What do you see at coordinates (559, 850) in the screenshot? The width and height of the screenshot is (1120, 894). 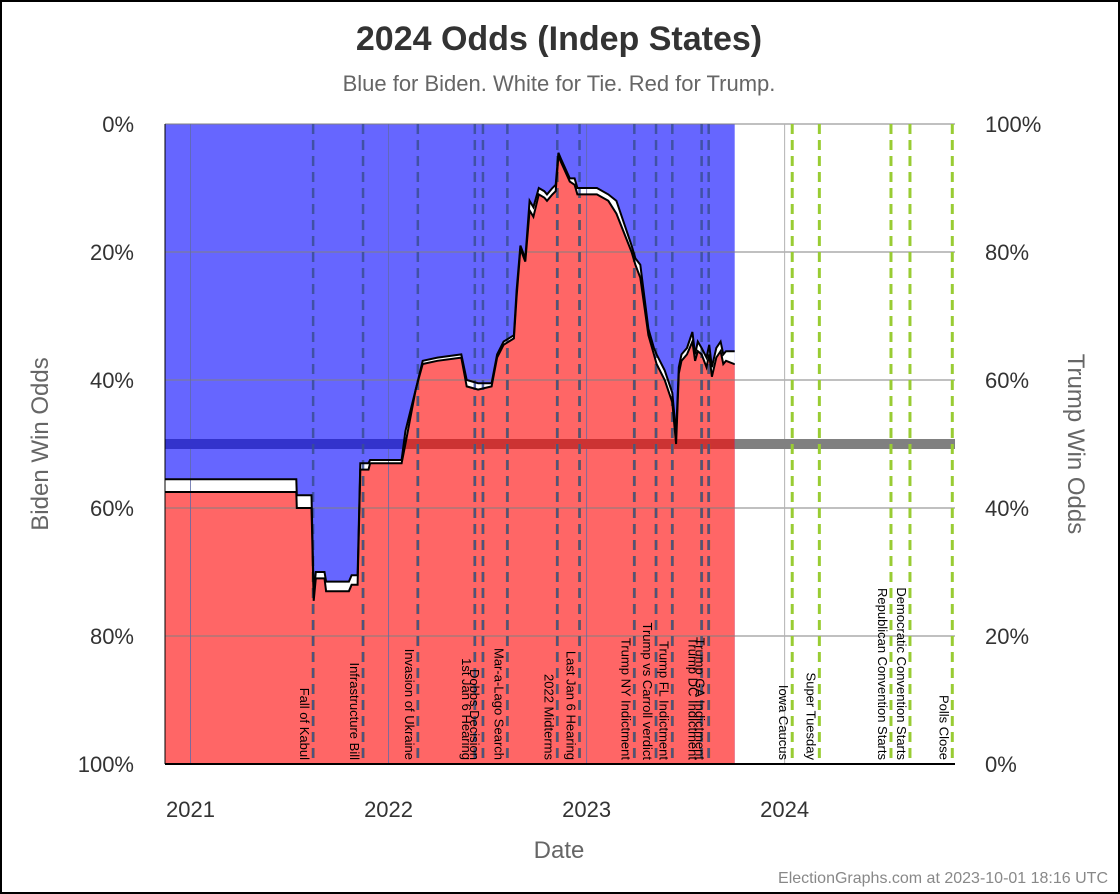 I see `x-axis-label: Date` at bounding box center [559, 850].